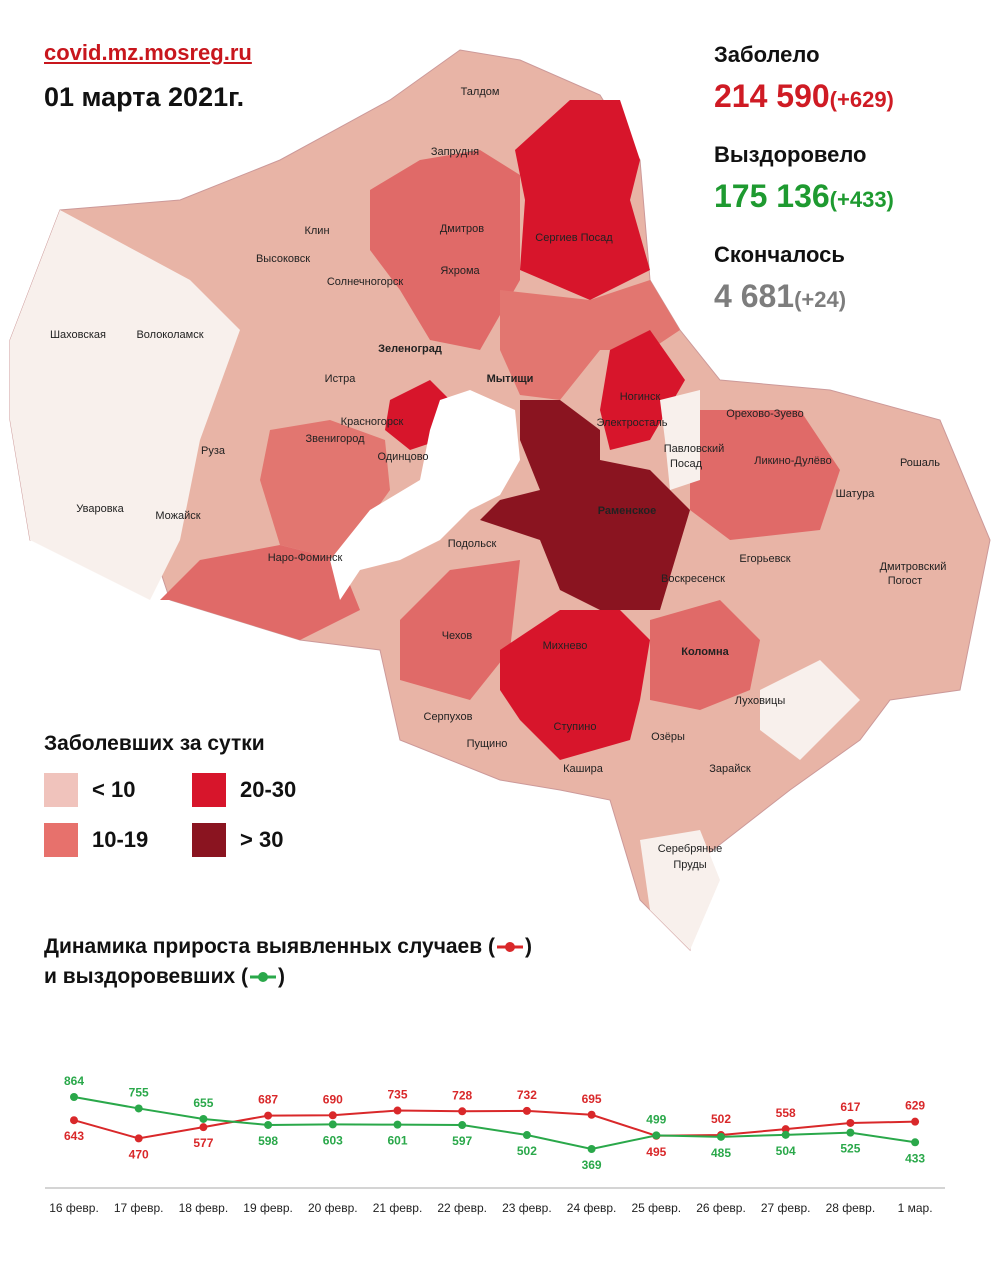 This screenshot has width=993, height=1280. What do you see at coordinates (527, 1151) in the screenshot?
I see `data-label: 502` at bounding box center [527, 1151].